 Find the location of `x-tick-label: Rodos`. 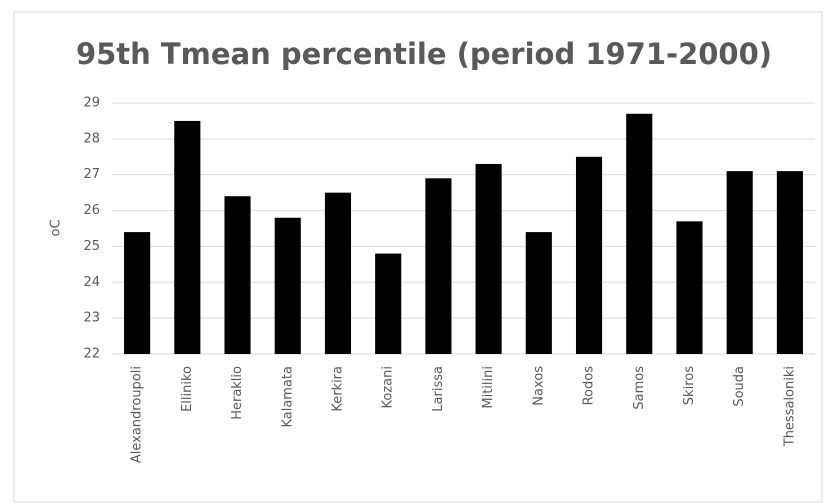

x-tick-label: Rodos is located at coordinates (589, 386).